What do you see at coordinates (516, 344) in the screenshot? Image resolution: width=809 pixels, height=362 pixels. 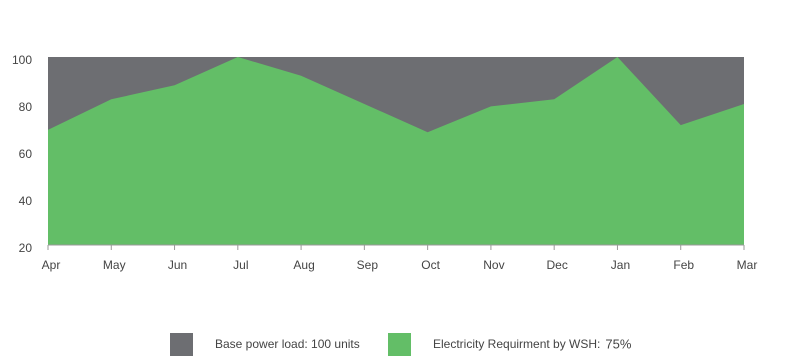 I see `legend-label: Electricity Requirment by WSH:` at bounding box center [516, 344].